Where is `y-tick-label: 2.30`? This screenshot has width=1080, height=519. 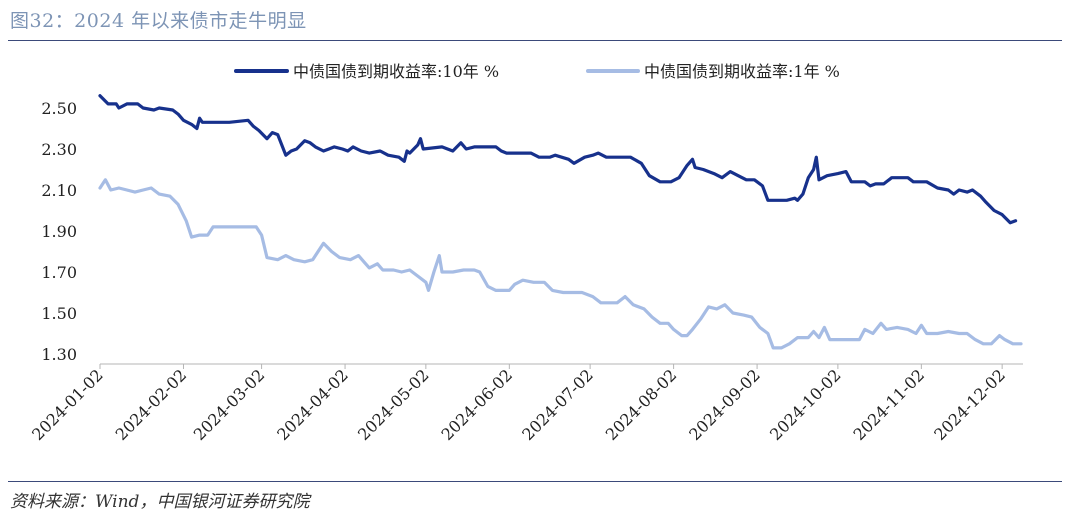 y-tick-label: 2.30 is located at coordinates (59, 149).